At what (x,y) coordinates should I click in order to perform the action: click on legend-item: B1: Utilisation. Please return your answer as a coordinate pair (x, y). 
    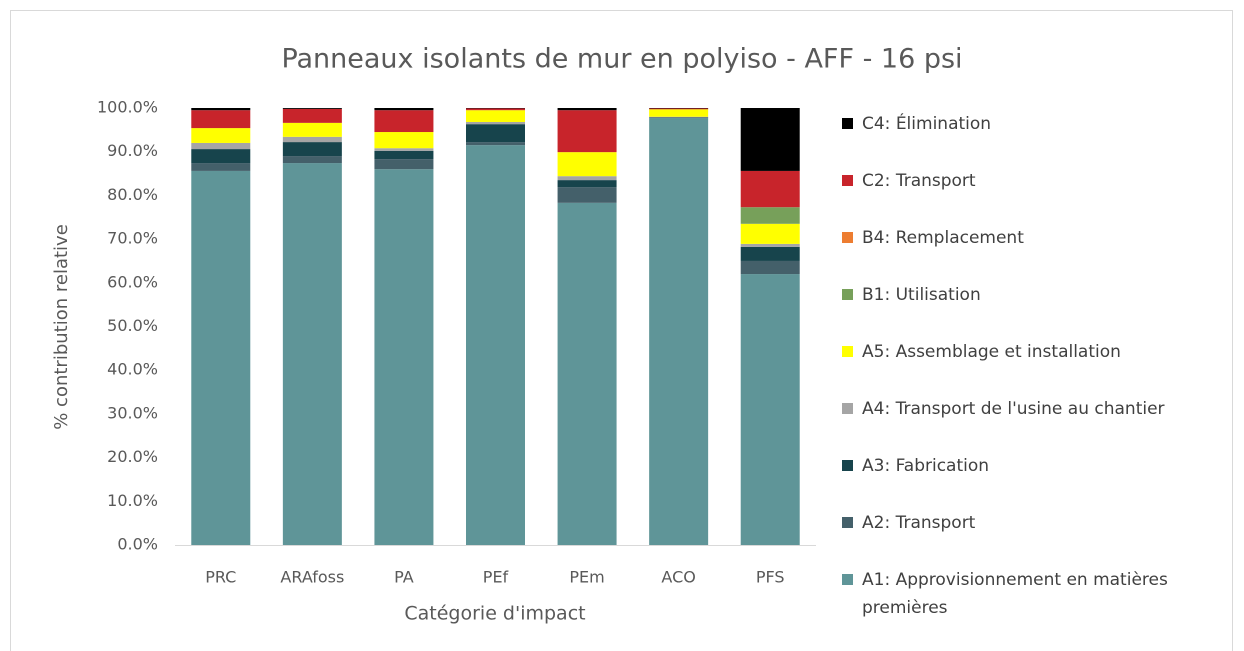
    Looking at the image, I should click on (1032, 295).